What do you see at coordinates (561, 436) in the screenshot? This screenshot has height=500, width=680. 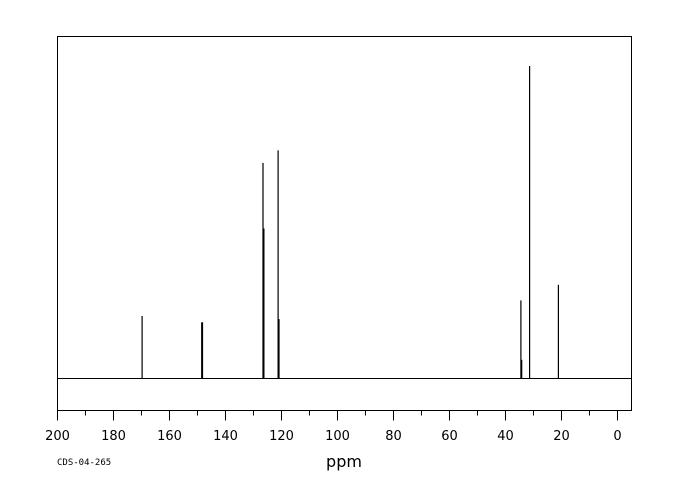 I see `x-tick-label-20: 20` at bounding box center [561, 436].